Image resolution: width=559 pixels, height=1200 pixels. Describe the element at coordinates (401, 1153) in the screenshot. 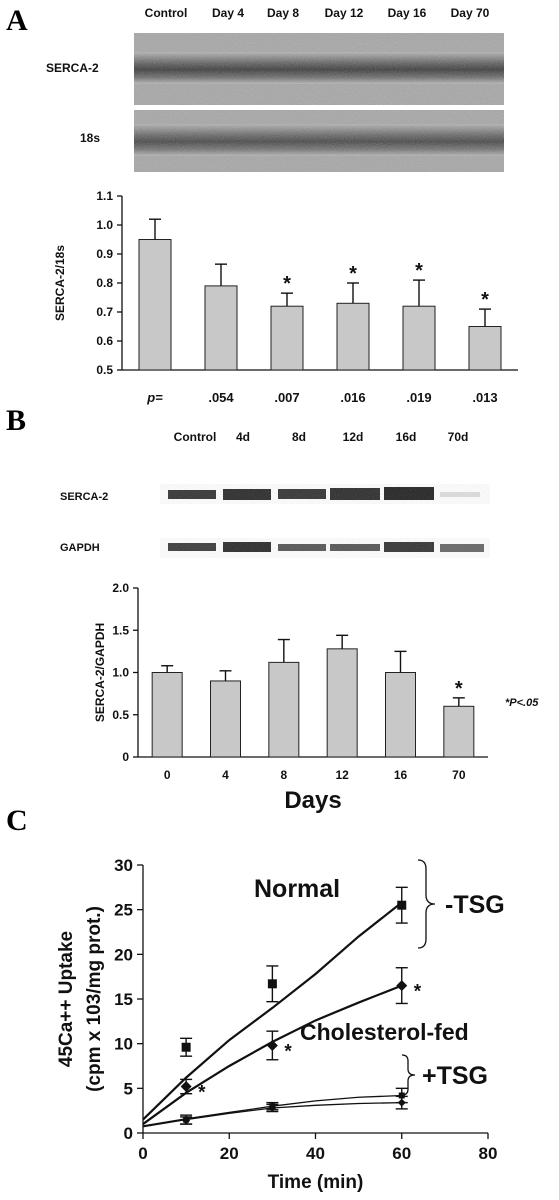

I see `x-tick-label: 60` at that location.